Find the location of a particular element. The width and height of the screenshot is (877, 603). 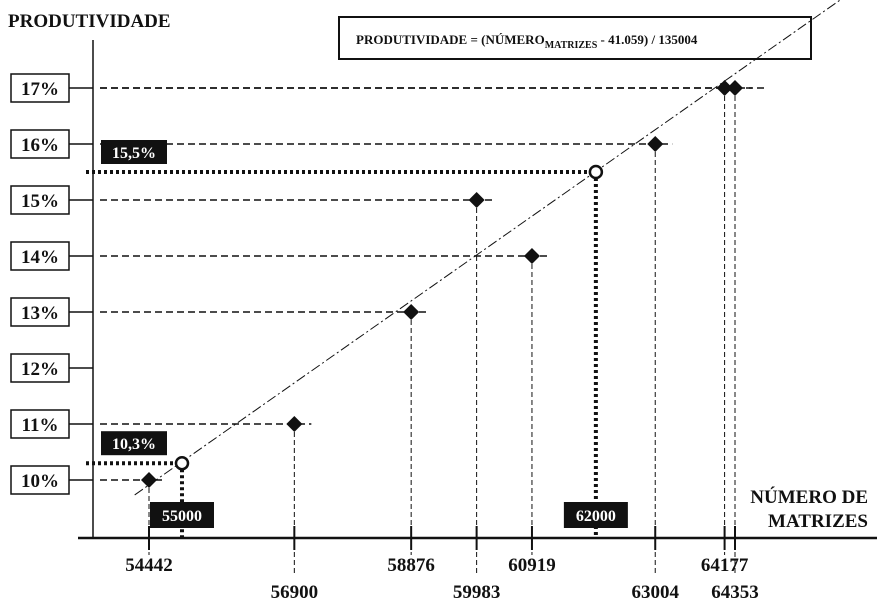

y-tick-label: 11% is located at coordinates (40, 425).